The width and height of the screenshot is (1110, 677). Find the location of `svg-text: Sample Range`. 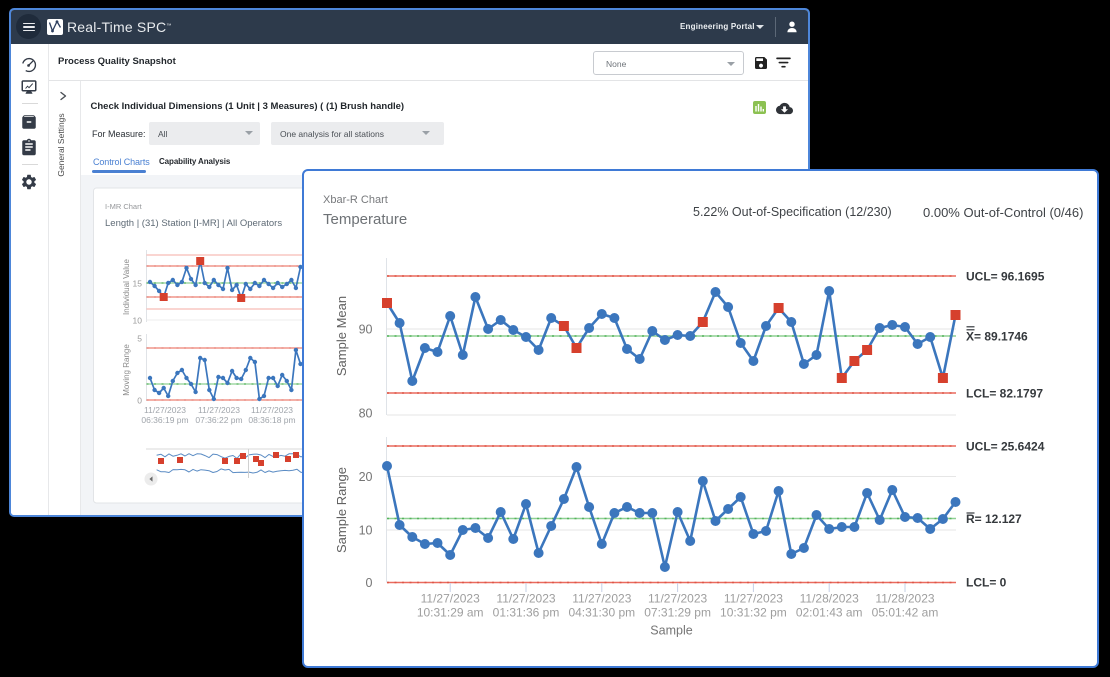

svg-text: Sample Range is located at coordinates (341, 510).